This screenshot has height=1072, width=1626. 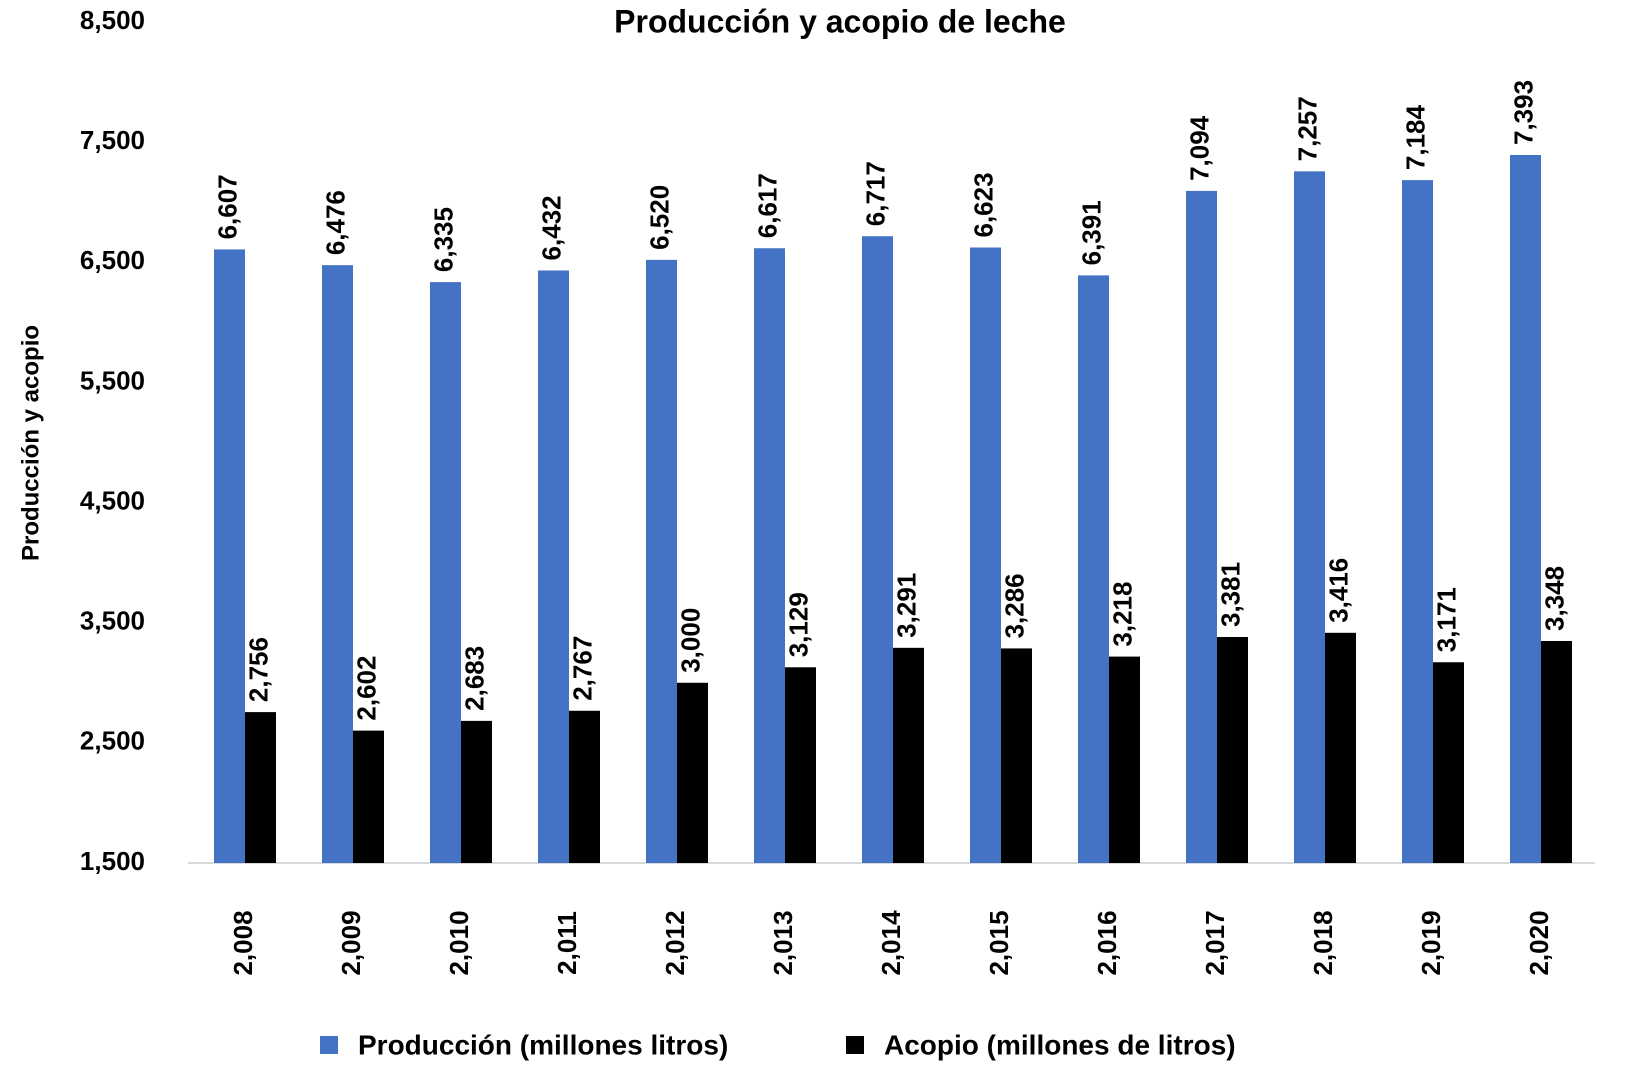 What do you see at coordinates (335, 222) in the screenshot?
I see `value-label: 6,476` at bounding box center [335, 222].